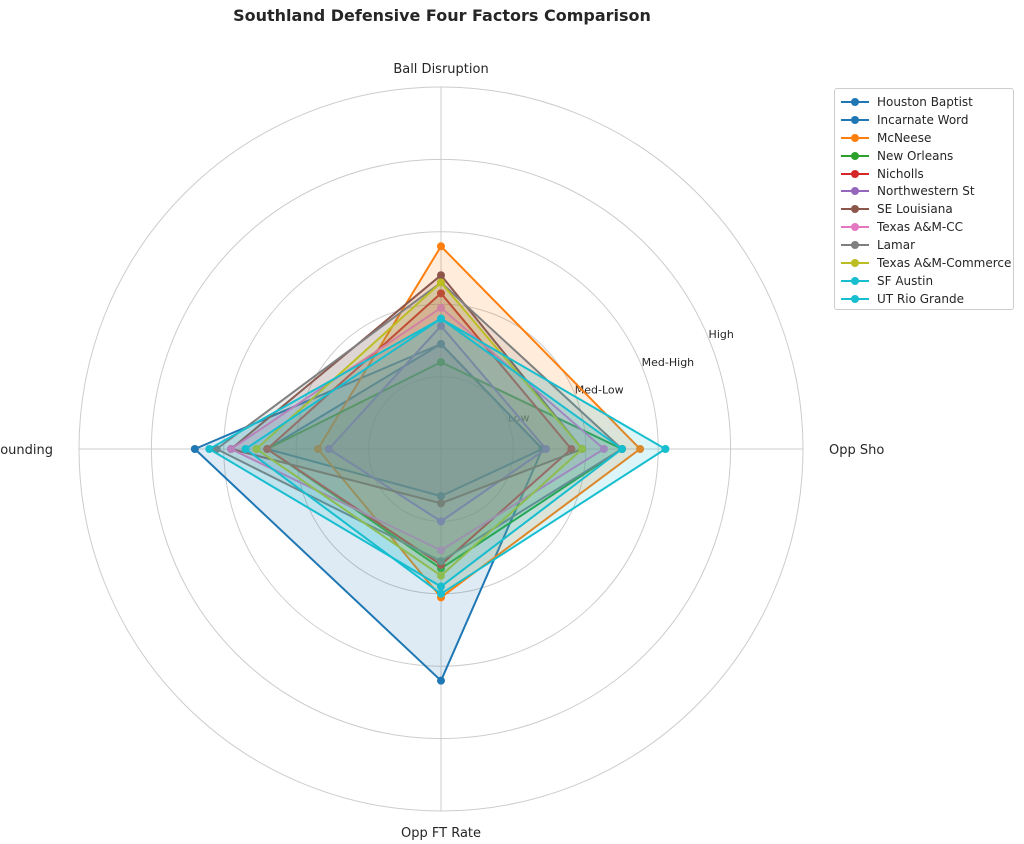  Describe the element at coordinates (599, 390) in the screenshot. I see `ring-label: Med-Low` at that location.